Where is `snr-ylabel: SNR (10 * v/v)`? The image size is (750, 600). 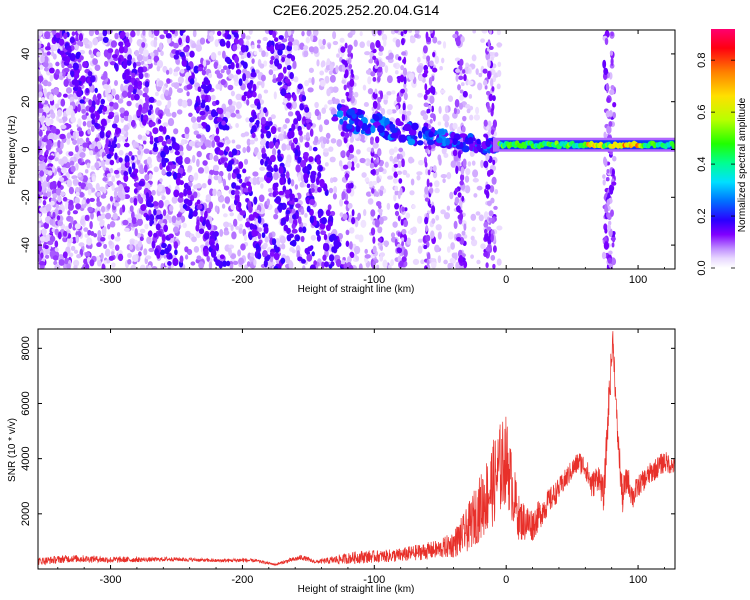 snr-ylabel: SNR (10 * v/v) is located at coordinates (12, 450).